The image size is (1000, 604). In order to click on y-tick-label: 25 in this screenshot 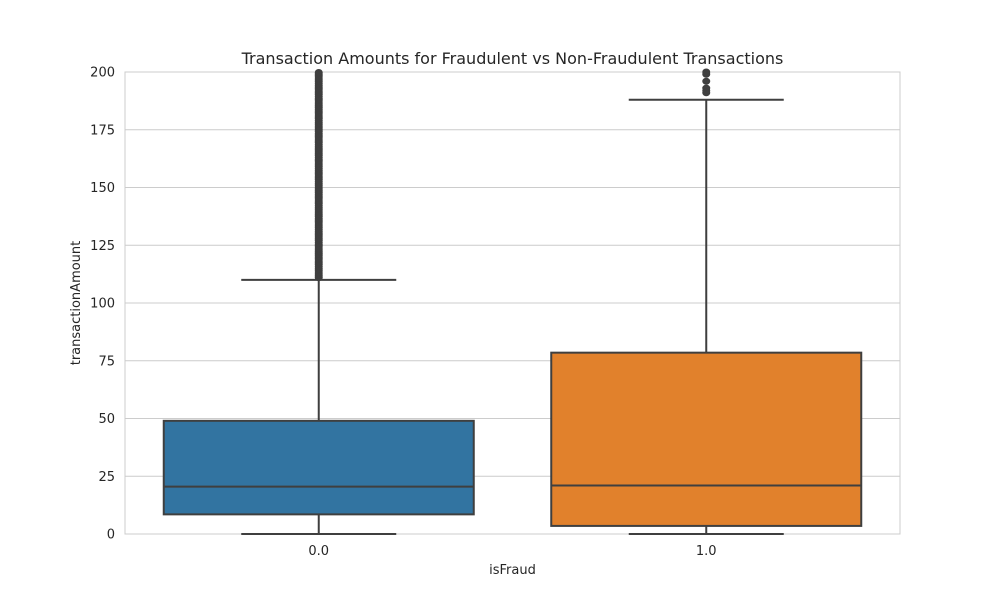, I will do `click(106, 477)`.